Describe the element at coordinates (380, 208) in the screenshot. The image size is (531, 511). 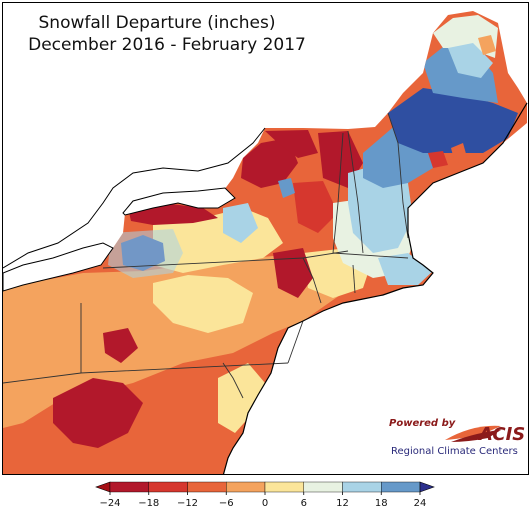
I see `field-surplus-ne` at that location.